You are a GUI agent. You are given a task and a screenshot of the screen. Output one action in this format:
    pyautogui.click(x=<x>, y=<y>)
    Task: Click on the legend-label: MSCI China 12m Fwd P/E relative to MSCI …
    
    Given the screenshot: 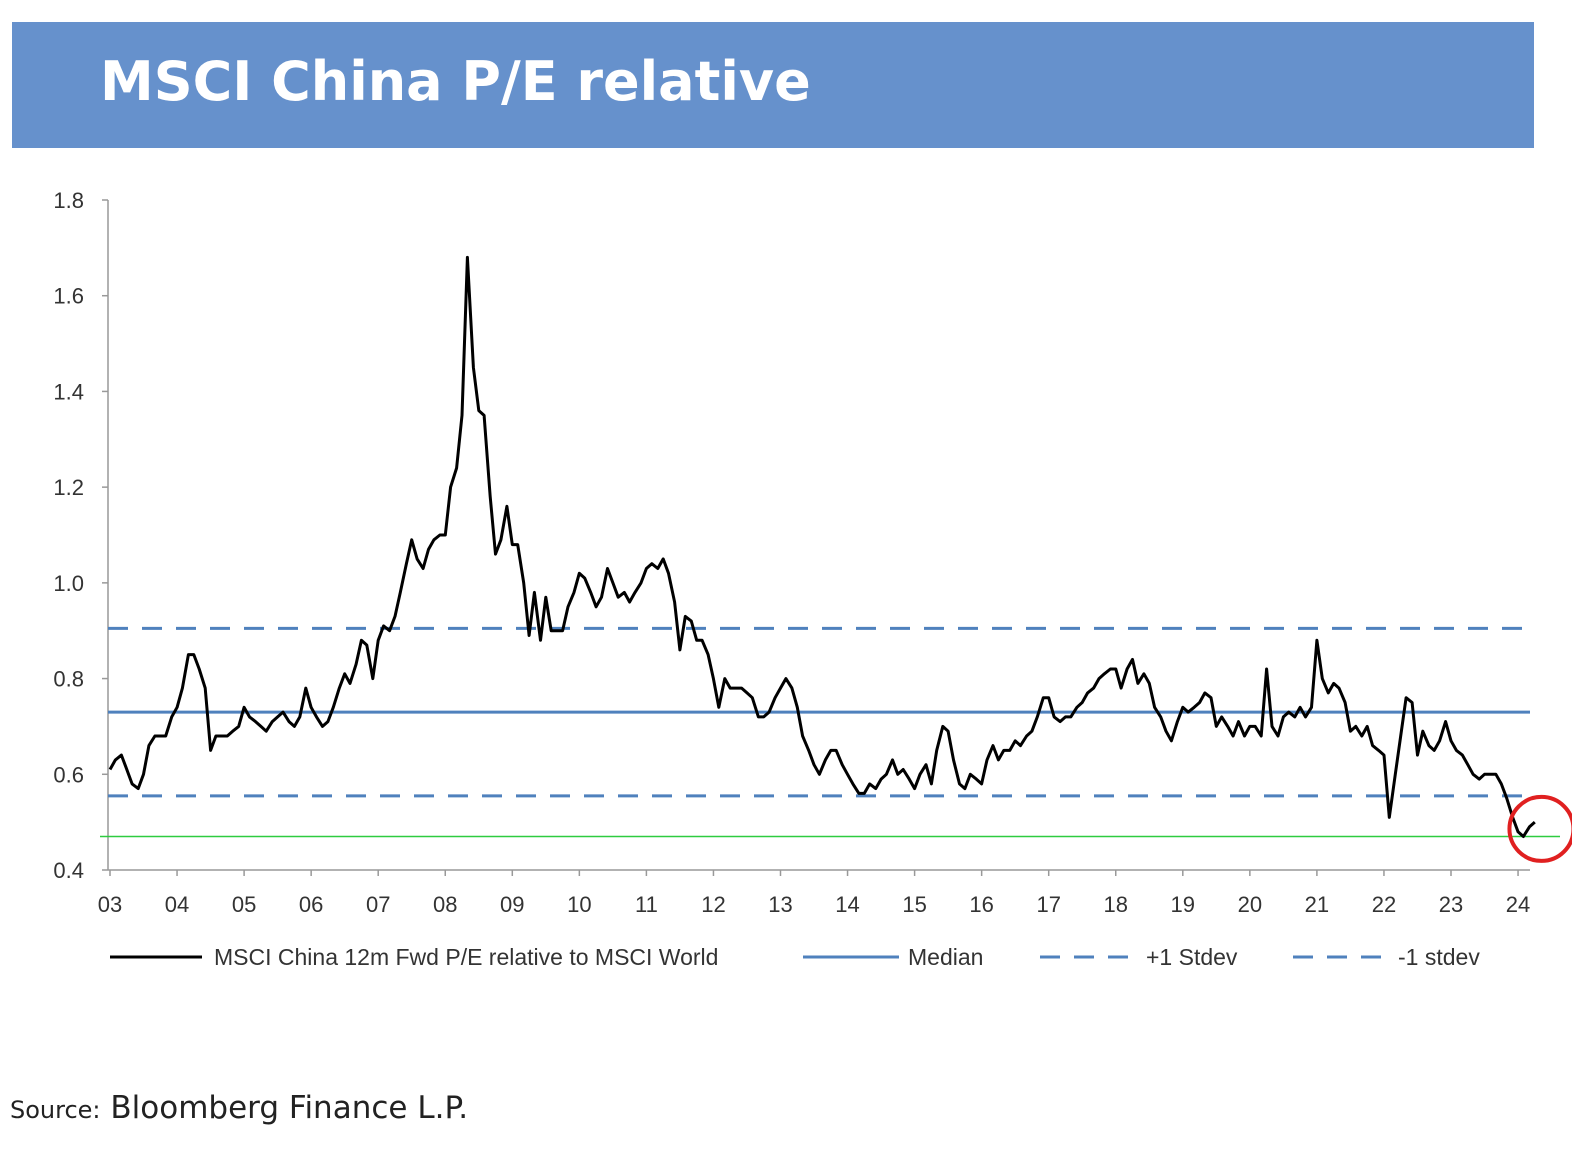 What is the action you would take?
    pyautogui.click(x=466, y=957)
    